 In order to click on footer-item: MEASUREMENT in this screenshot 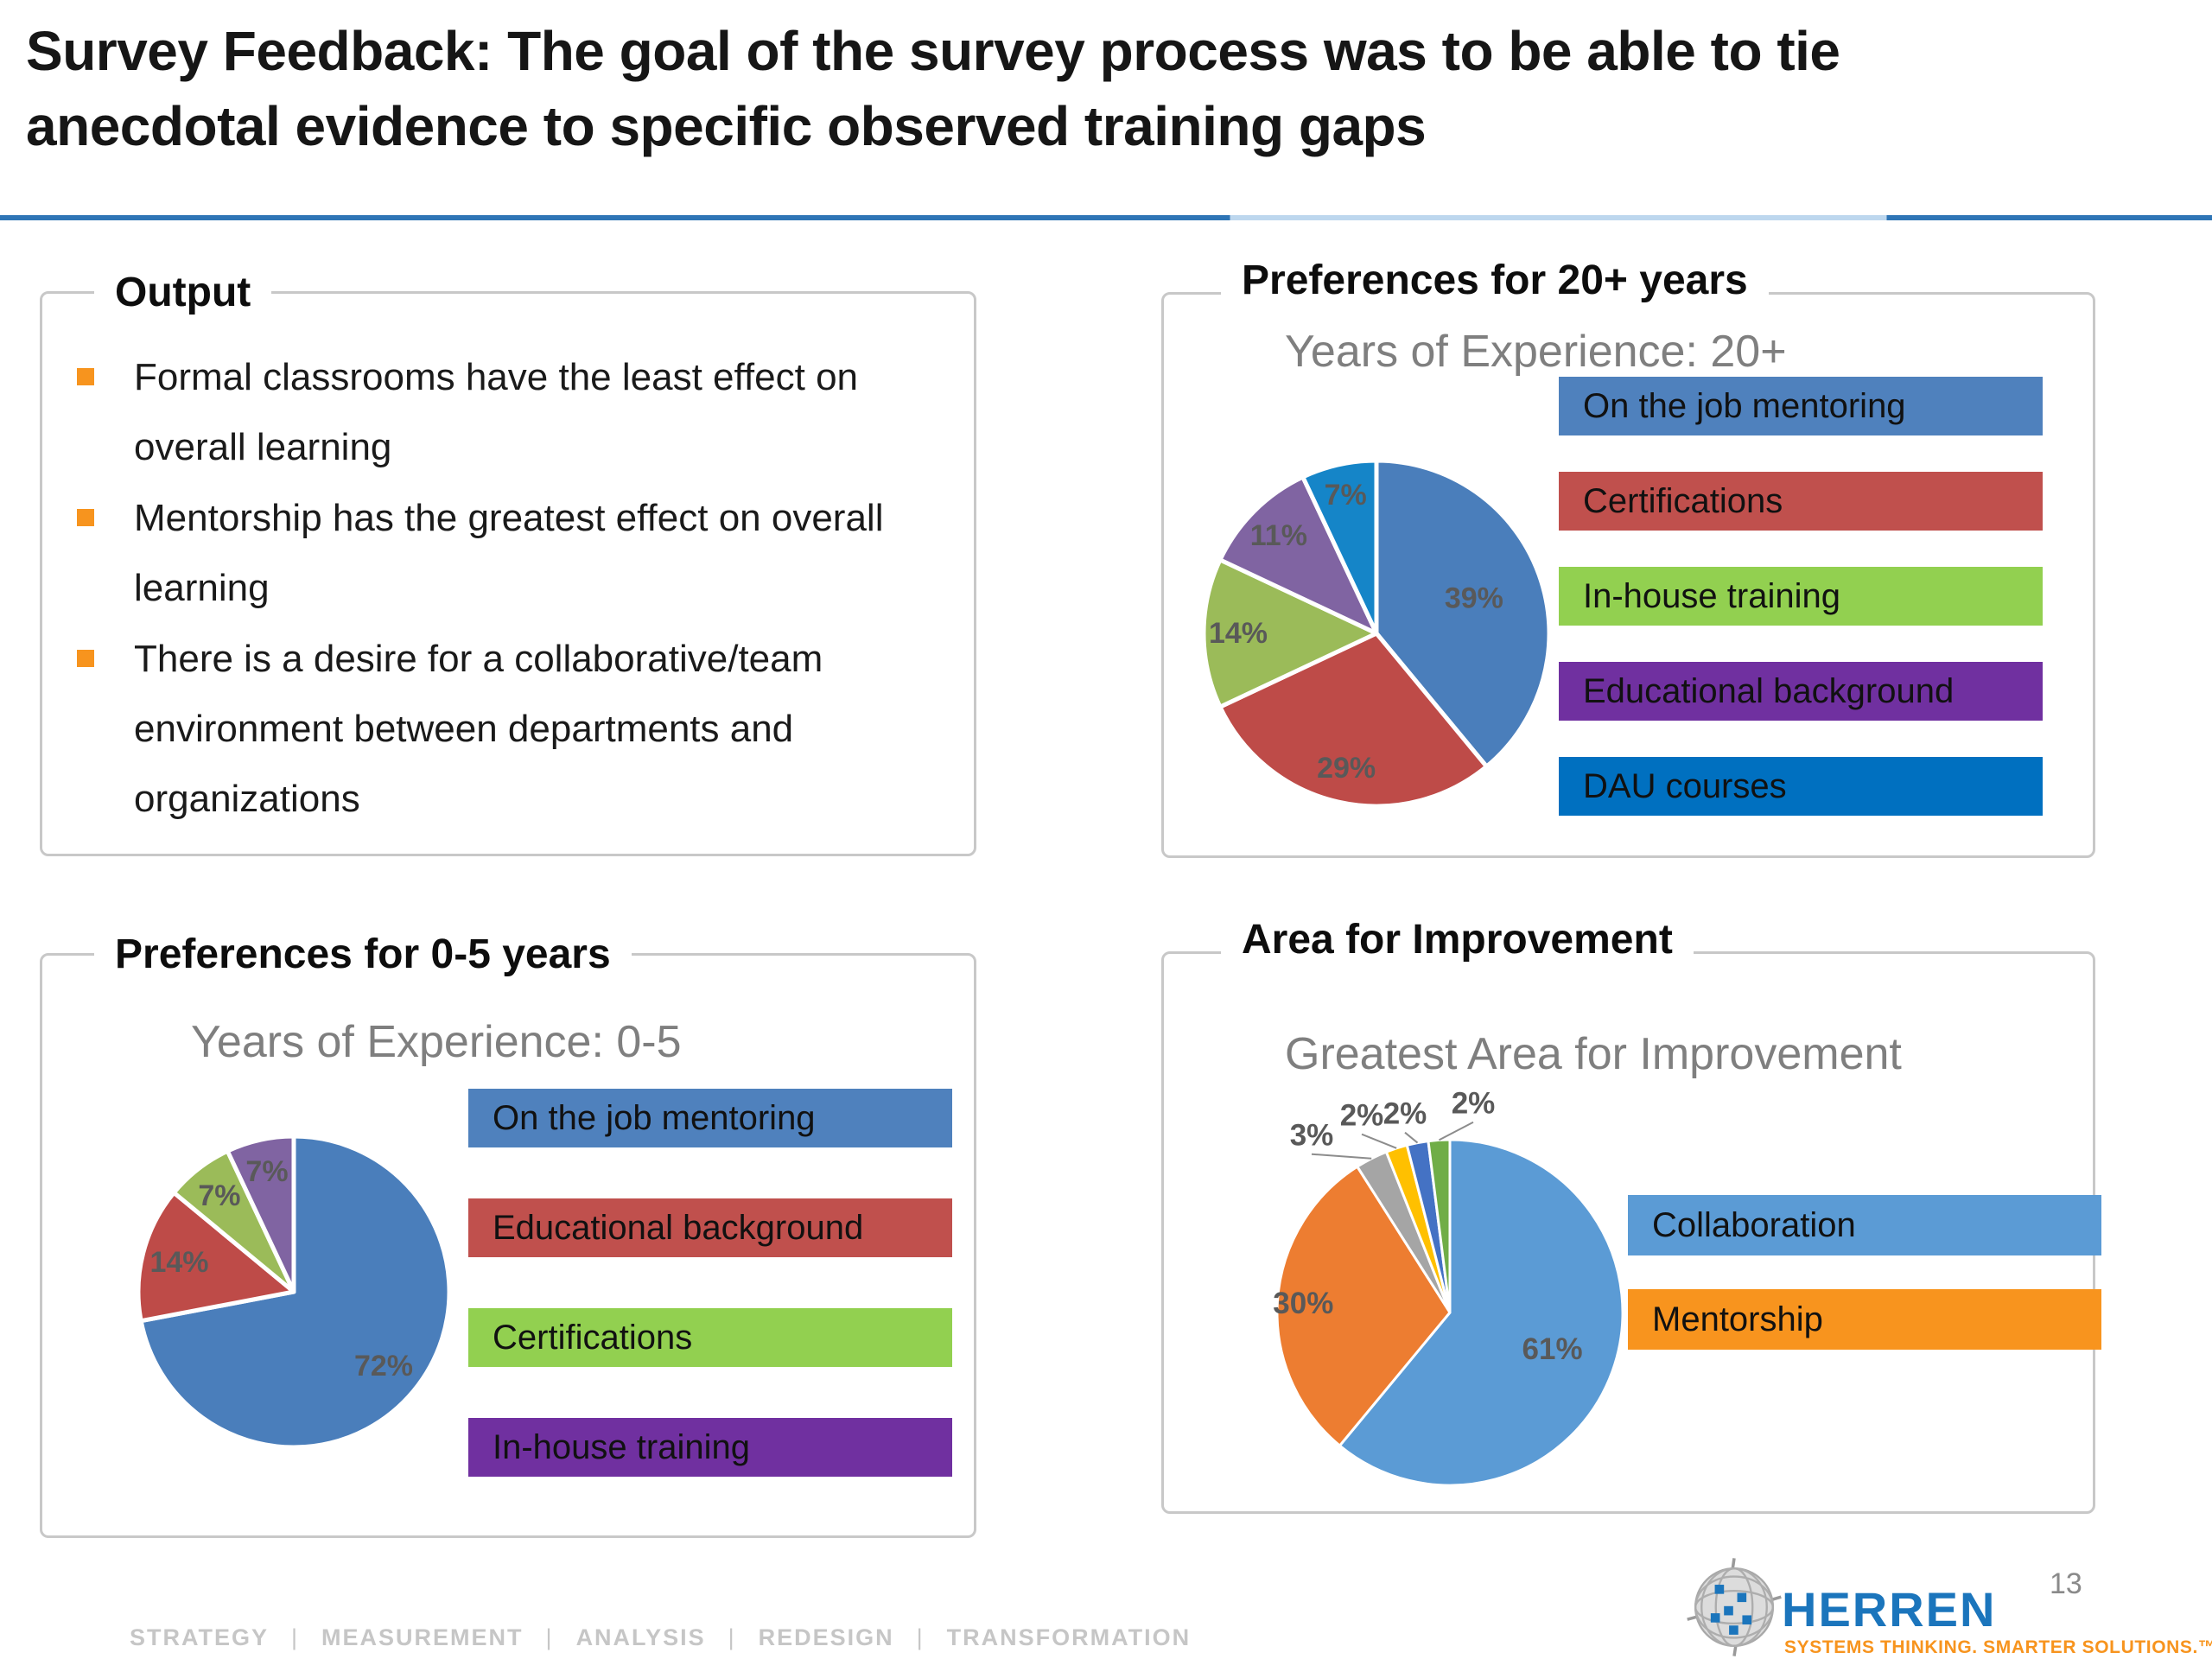, I will do `click(422, 1637)`.